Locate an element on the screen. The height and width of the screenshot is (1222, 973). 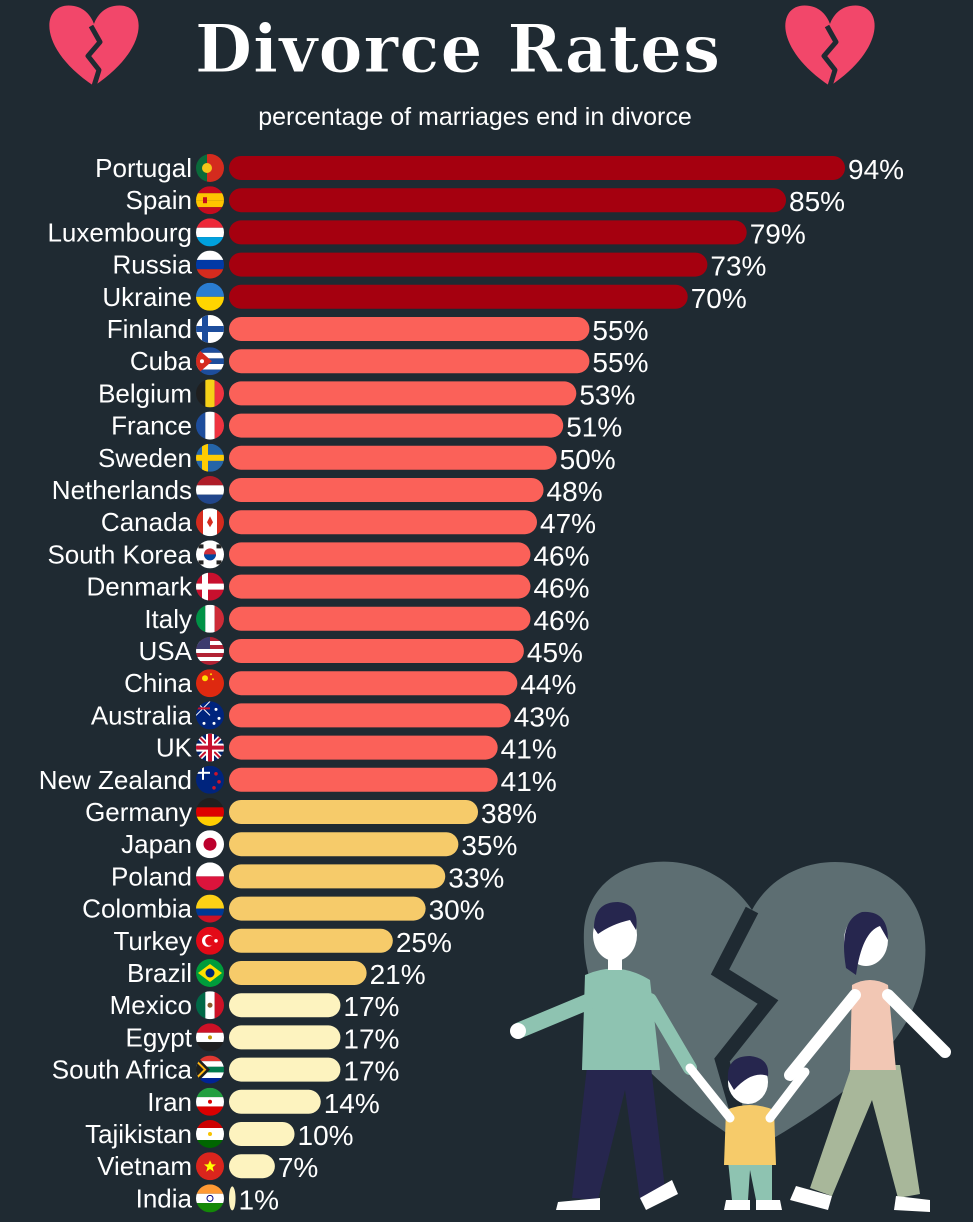
value-label: 17% is located at coordinates (371, 1006).